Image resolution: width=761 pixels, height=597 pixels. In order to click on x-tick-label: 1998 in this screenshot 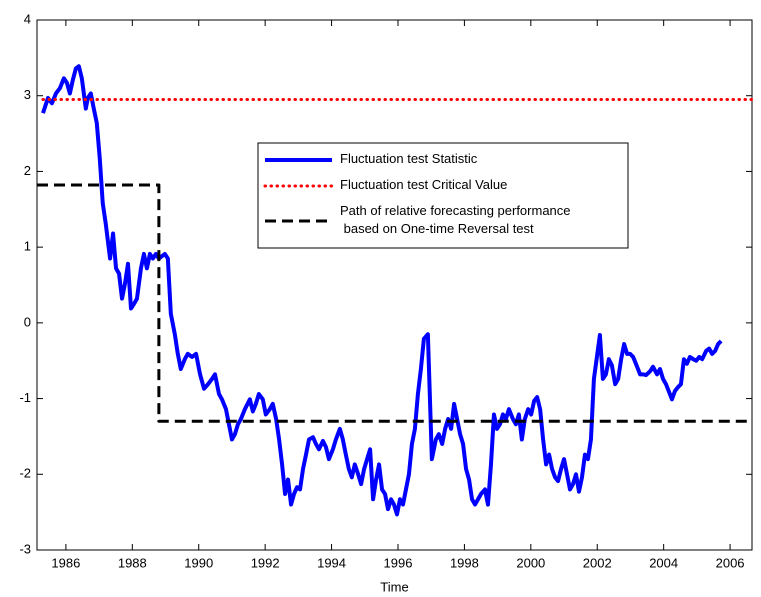, I will do `click(464, 562)`.